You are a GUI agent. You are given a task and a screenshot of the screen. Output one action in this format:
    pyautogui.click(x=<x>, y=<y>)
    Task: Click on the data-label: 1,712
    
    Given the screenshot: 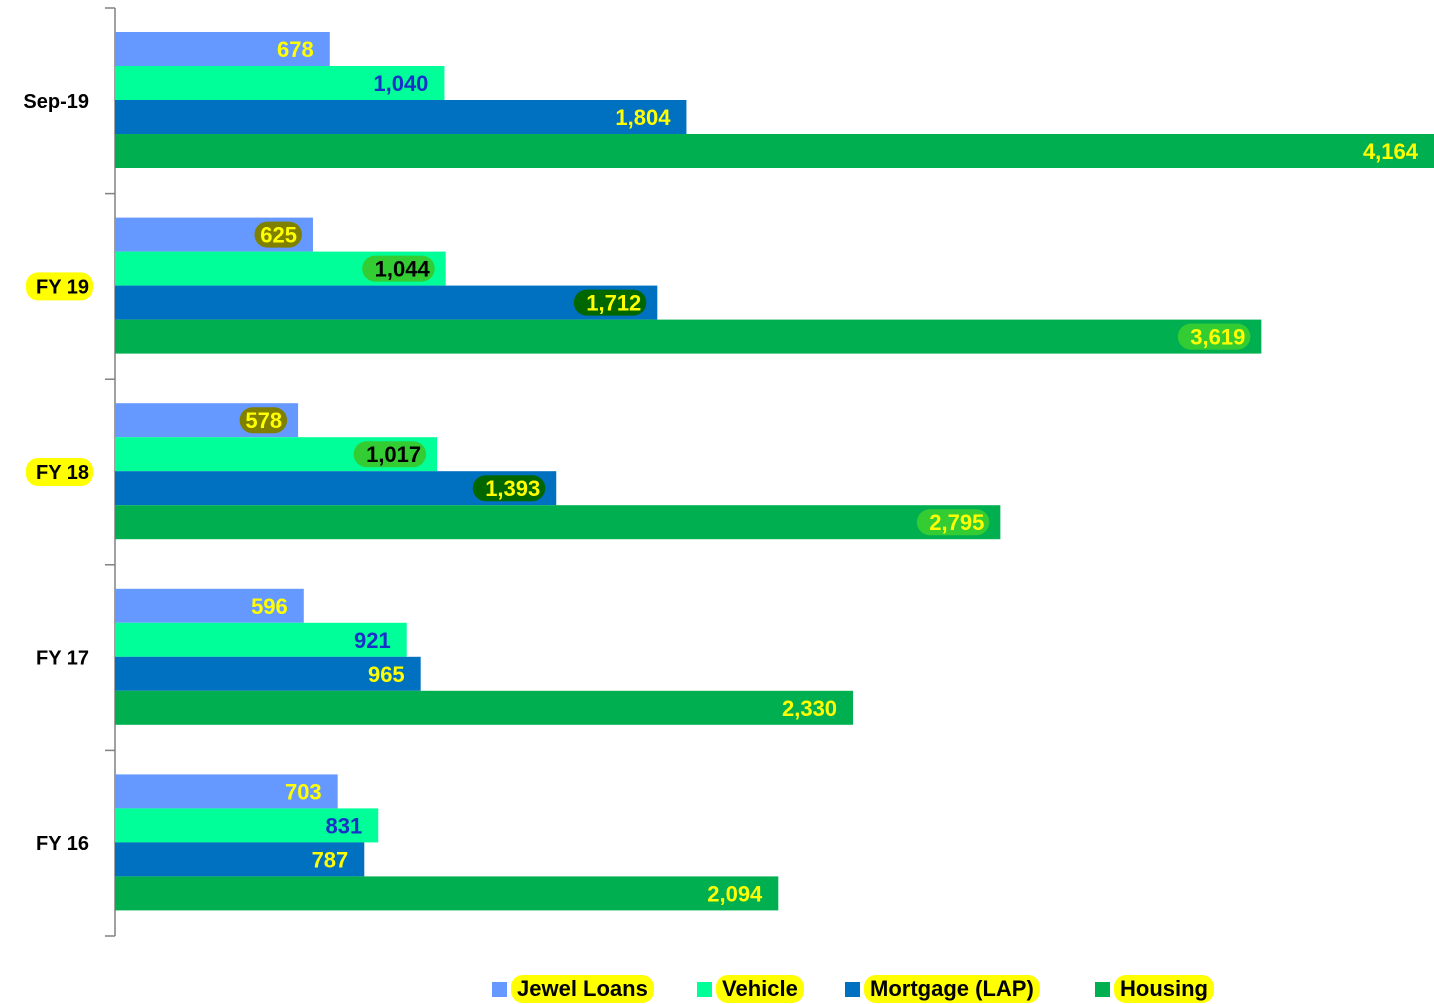 What is the action you would take?
    pyautogui.click(x=613, y=303)
    